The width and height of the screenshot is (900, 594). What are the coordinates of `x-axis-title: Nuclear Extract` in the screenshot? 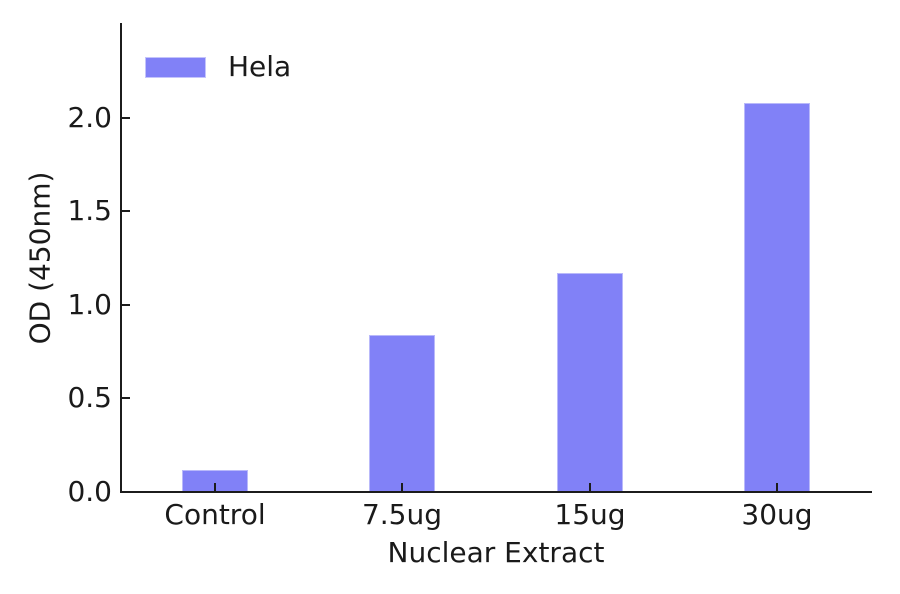 It's located at (496, 552).